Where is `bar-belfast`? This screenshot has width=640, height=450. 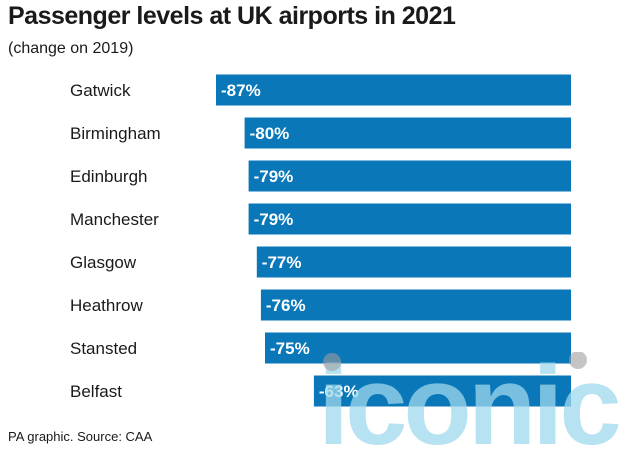
bar-belfast is located at coordinates (442, 391).